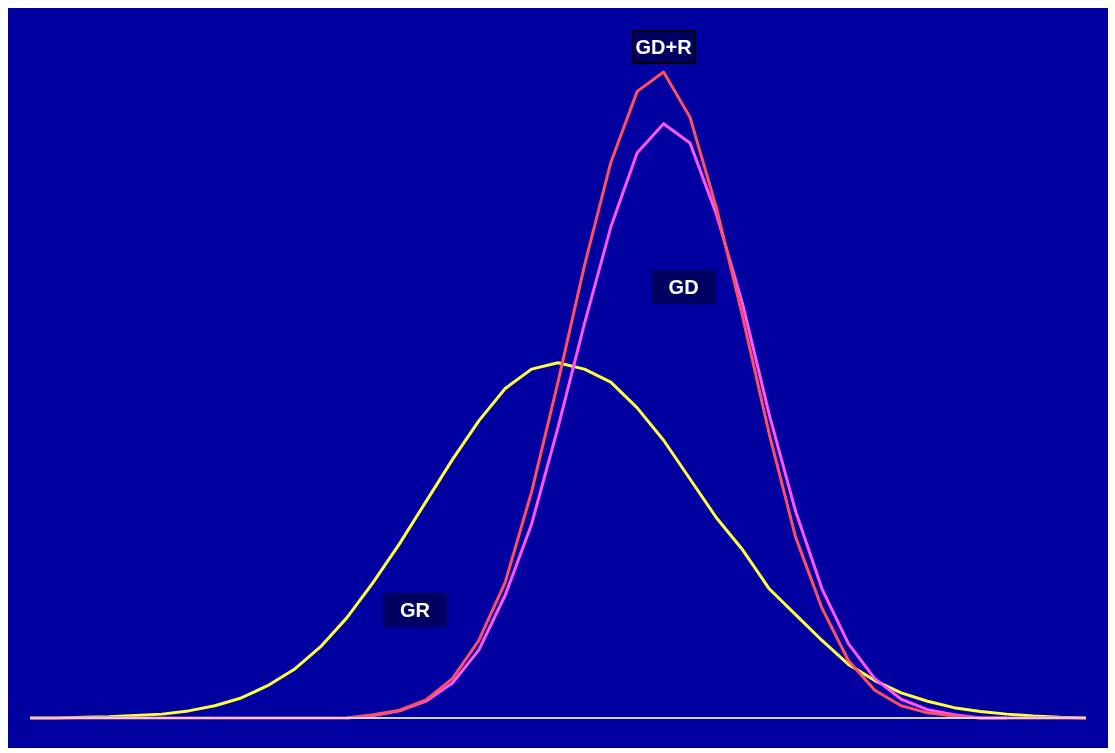  What do you see at coordinates (683, 287) in the screenshot?
I see `series-label: GD` at bounding box center [683, 287].